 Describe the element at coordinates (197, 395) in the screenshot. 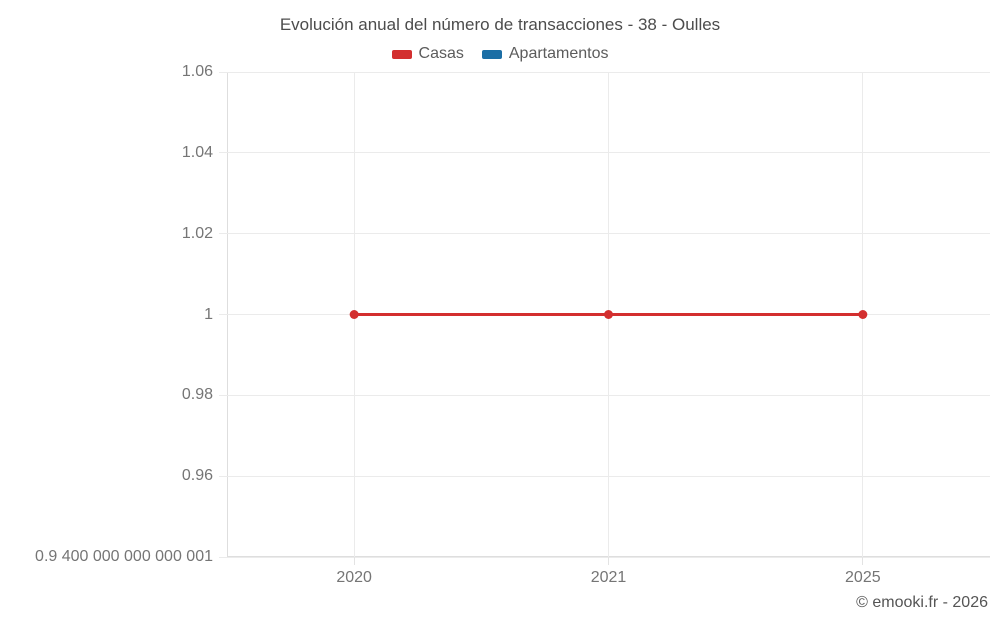

I see `y-tick-label: 0.98` at that location.